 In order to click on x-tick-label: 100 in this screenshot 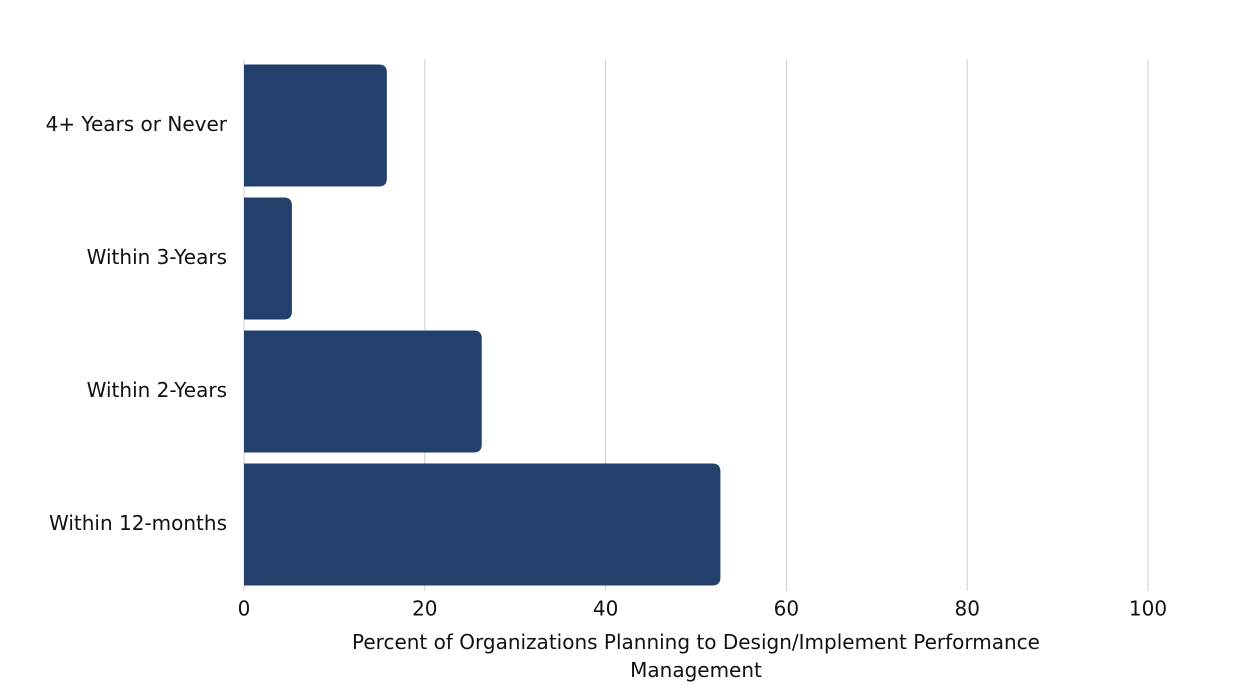, I will do `click(1148, 609)`.